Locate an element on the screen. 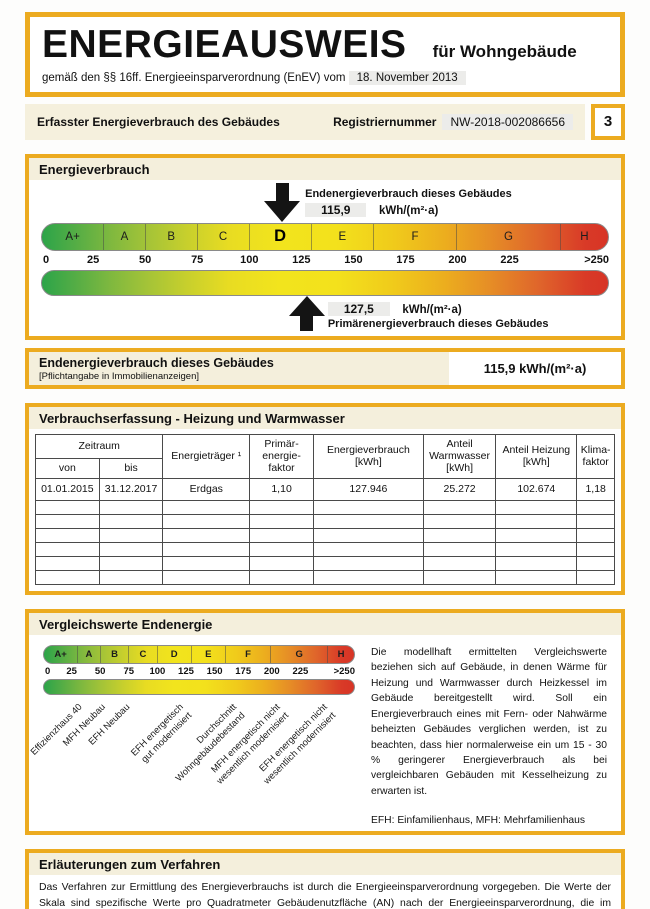 The width and height of the screenshot is (650, 909). primary-energy-unit: kWh/(m²·a) is located at coordinates (432, 309).